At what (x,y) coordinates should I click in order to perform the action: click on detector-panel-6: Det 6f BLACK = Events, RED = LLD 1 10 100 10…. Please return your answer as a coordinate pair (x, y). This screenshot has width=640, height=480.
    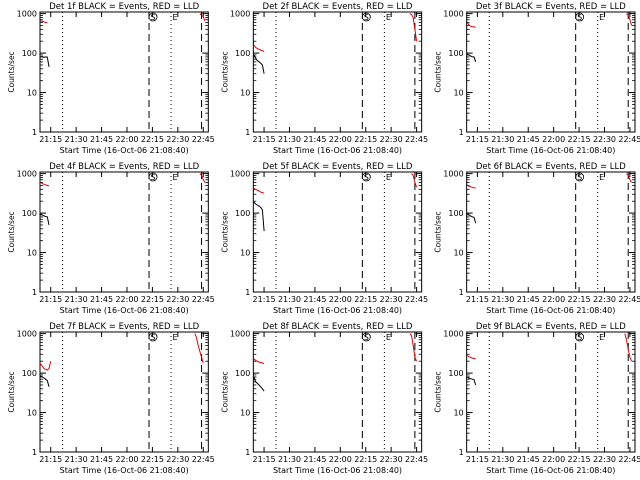
    Looking at the image, I should click on (537, 238).